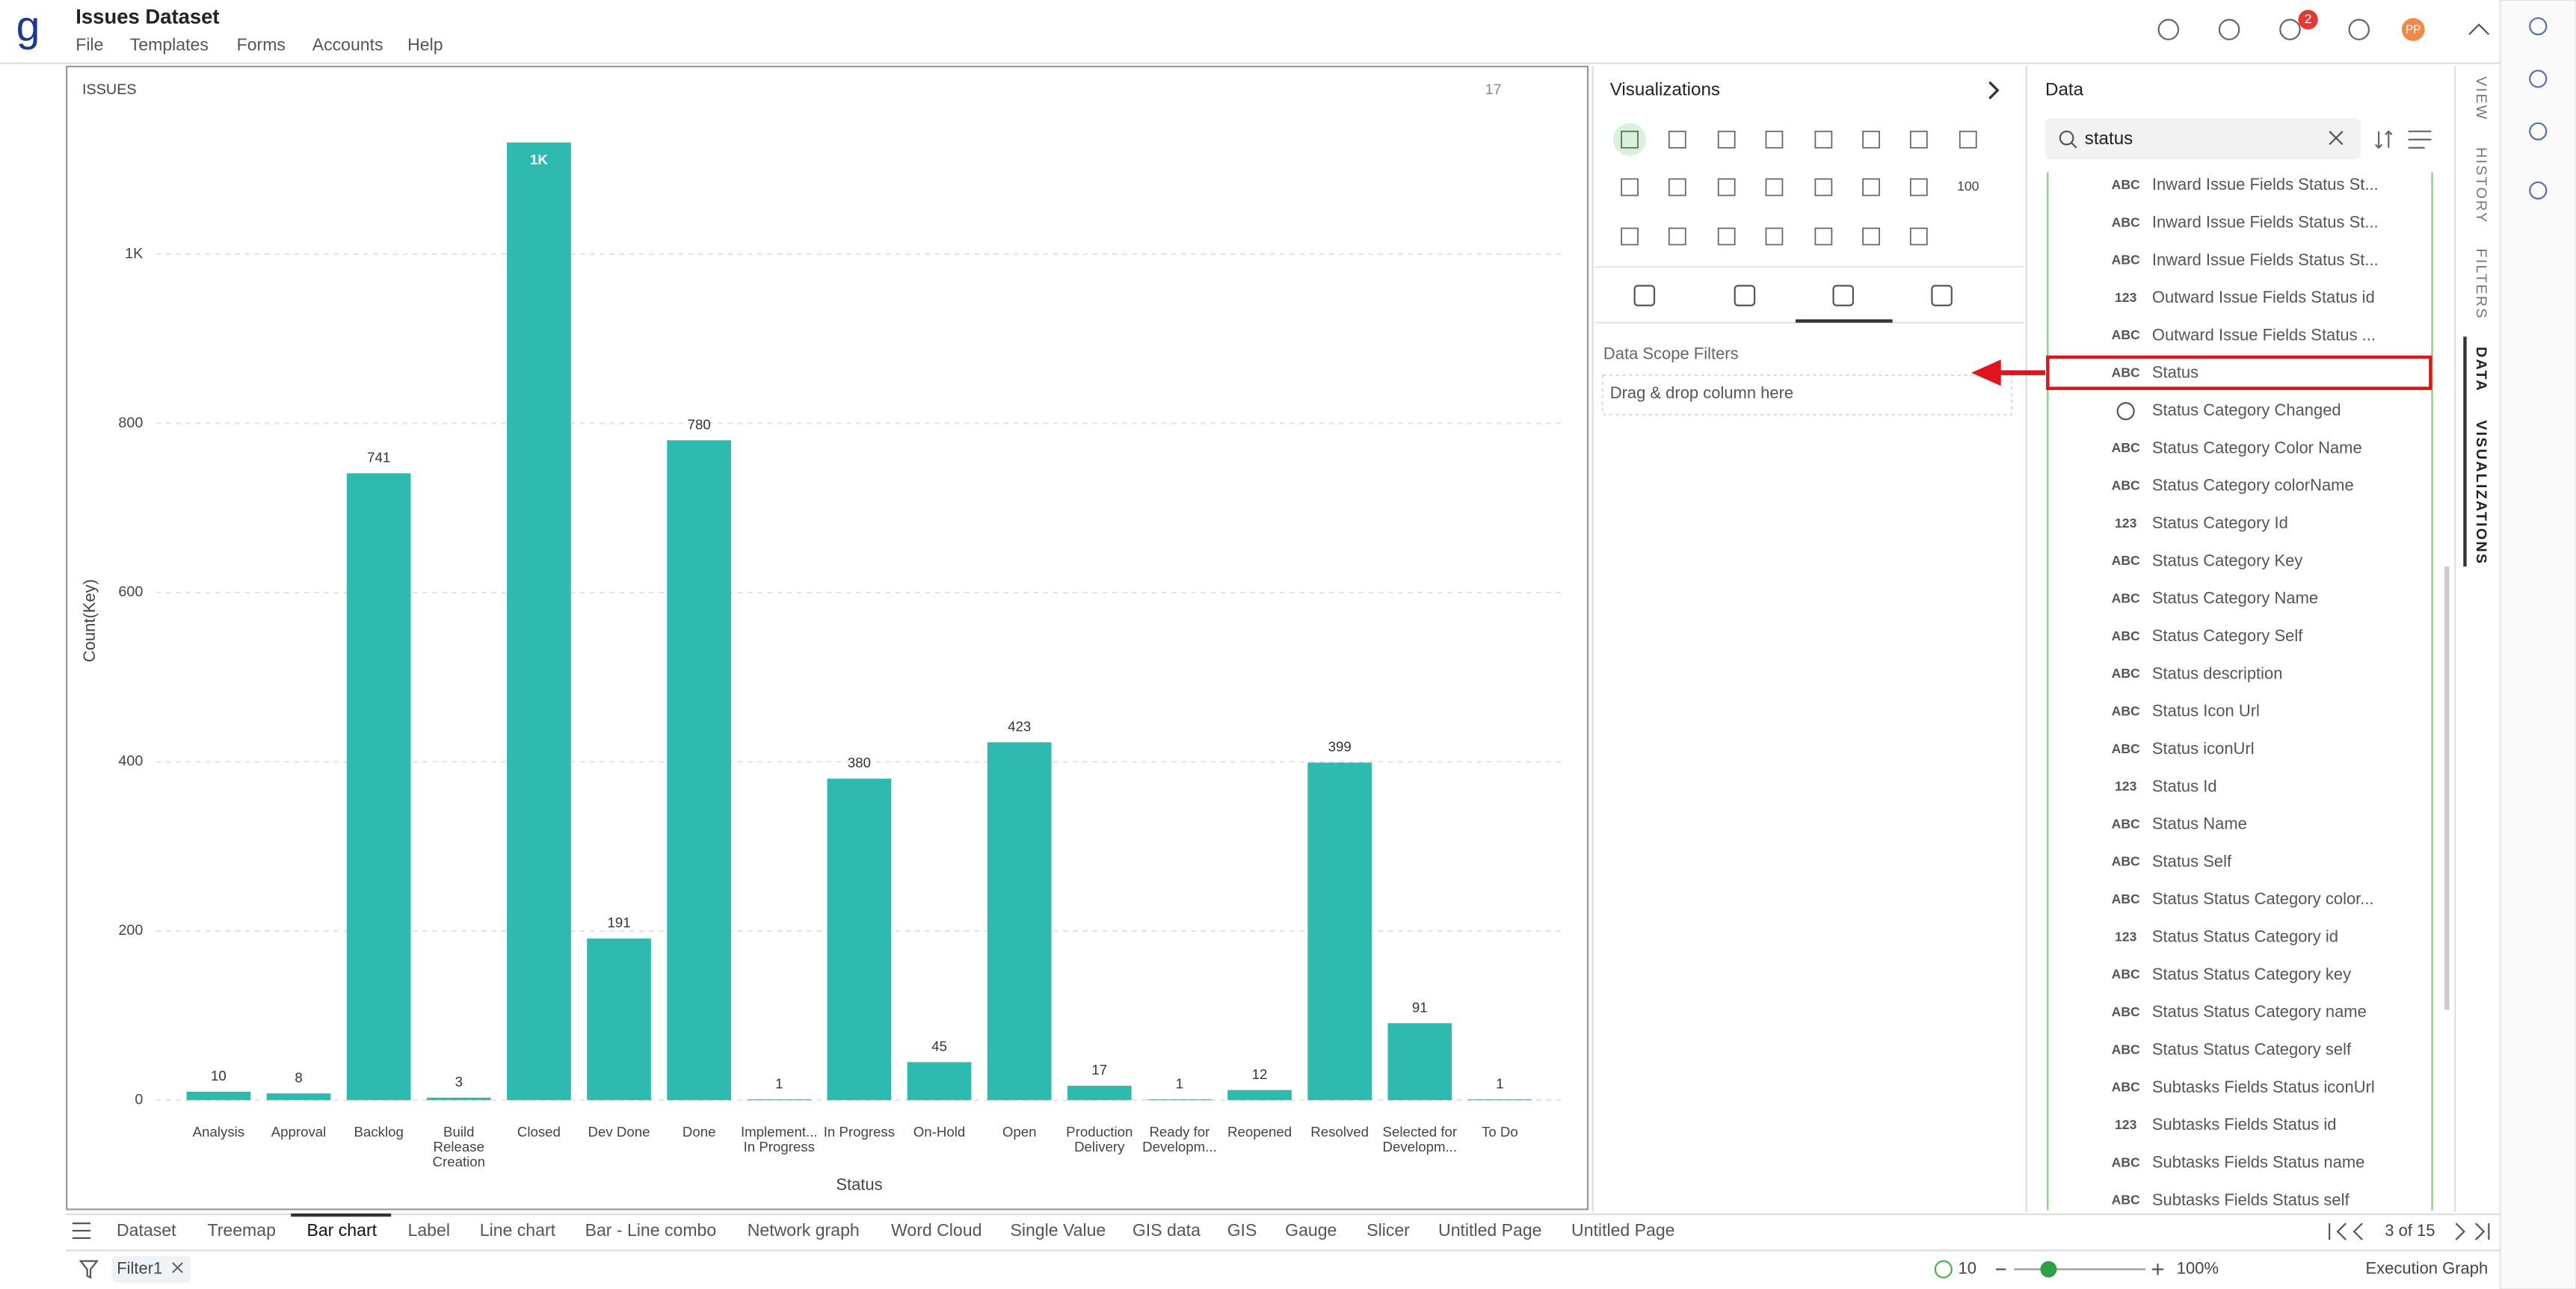 This screenshot has height=1289, width=2576. I want to click on field-name: Status Name, so click(2199, 823).